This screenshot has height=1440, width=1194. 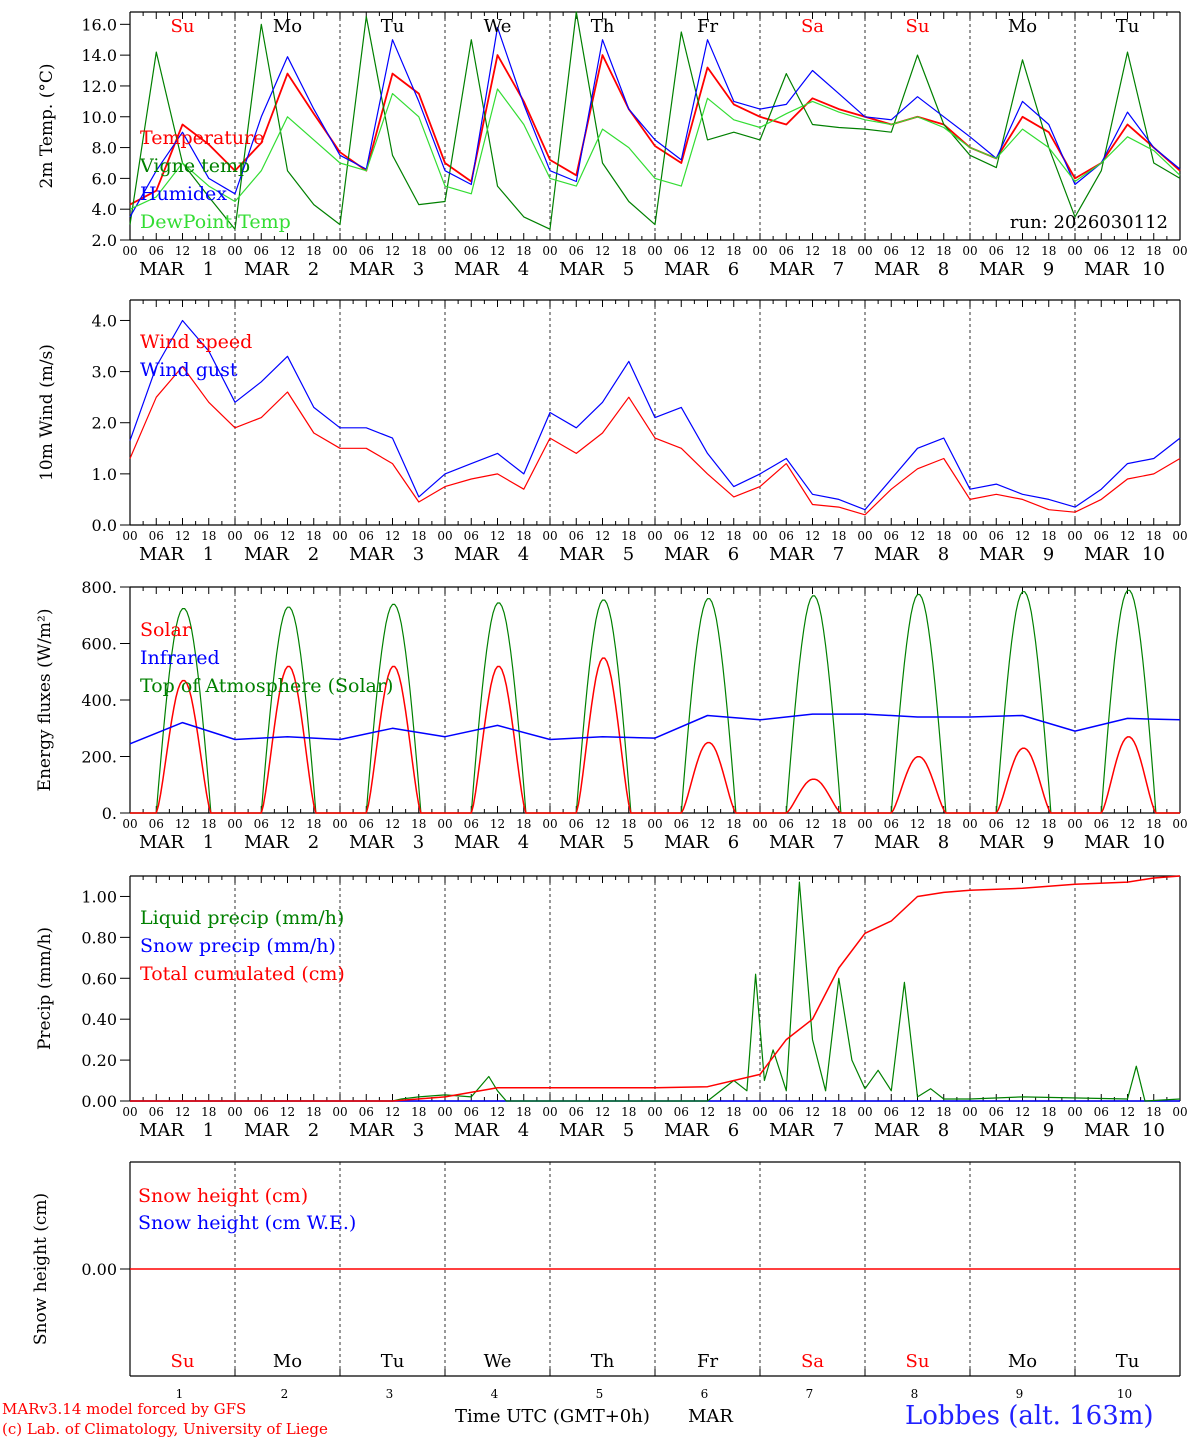 What do you see at coordinates (707, 1361) in the screenshot?
I see `weekday-label: Fr` at bounding box center [707, 1361].